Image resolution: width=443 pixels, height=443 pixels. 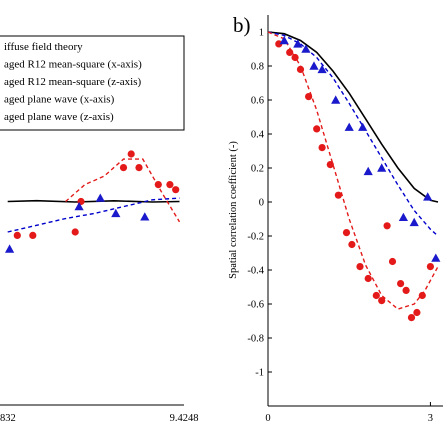 What do you see at coordinates (430, 418) in the screenshot?
I see `panel-b-x-tick-label: 3` at bounding box center [430, 418].